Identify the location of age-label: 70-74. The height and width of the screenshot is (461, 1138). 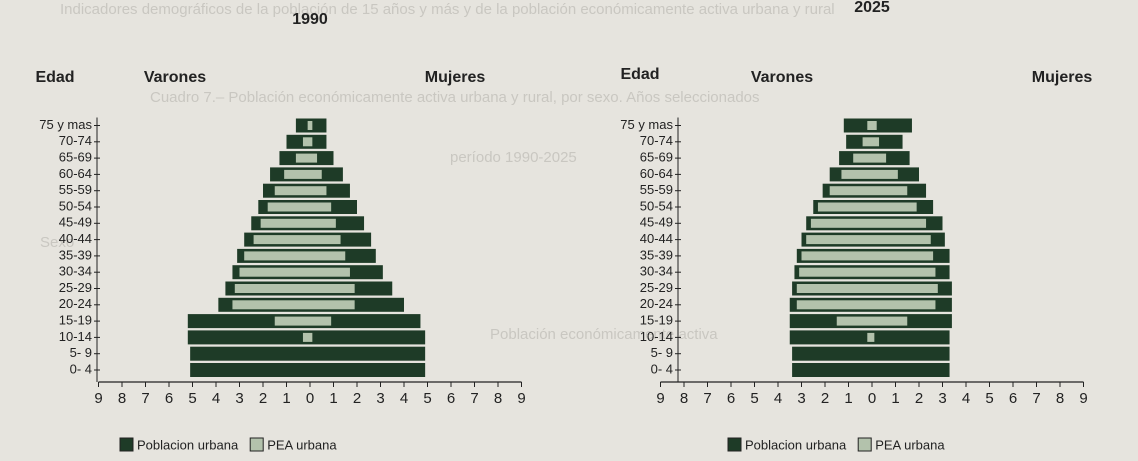
(75, 140).